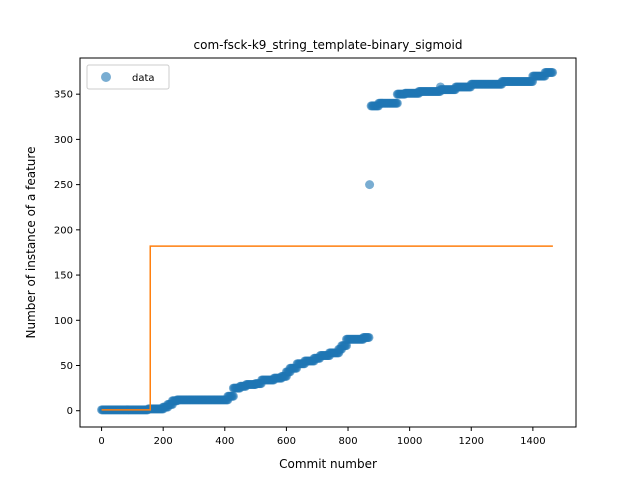 The image size is (640, 480). What do you see at coordinates (63, 185) in the screenshot?
I see `y-tick-label: 250` at bounding box center [63, 185].